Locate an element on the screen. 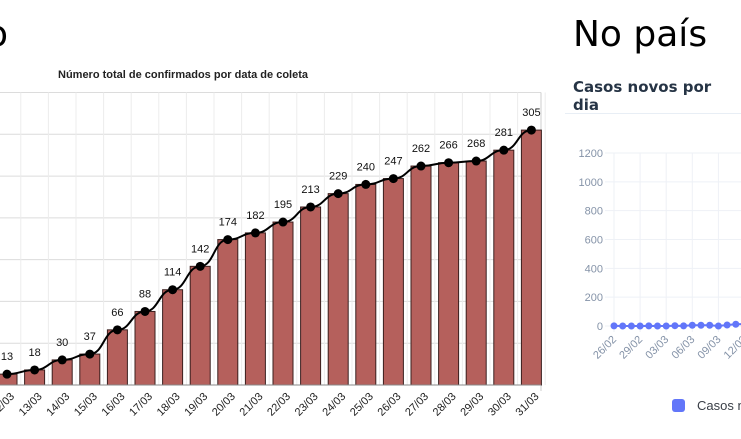 The image size is (741, 439). data-label: 229 is located at coordinates (338, 177).